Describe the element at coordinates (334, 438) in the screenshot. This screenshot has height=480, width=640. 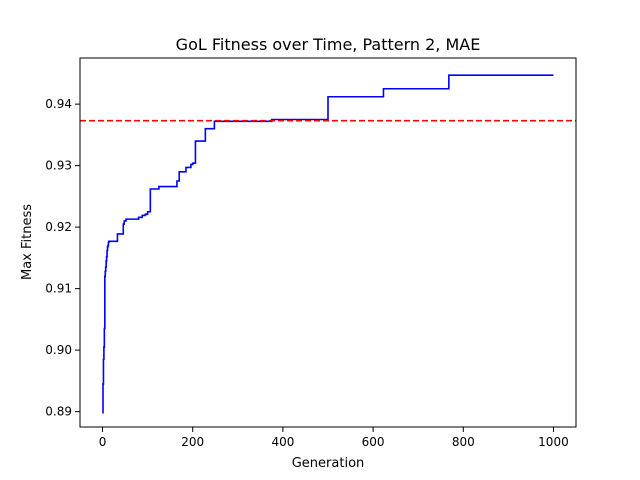
I see `x-axis-ticks: 0 200 400 600 800 1000` at that location.